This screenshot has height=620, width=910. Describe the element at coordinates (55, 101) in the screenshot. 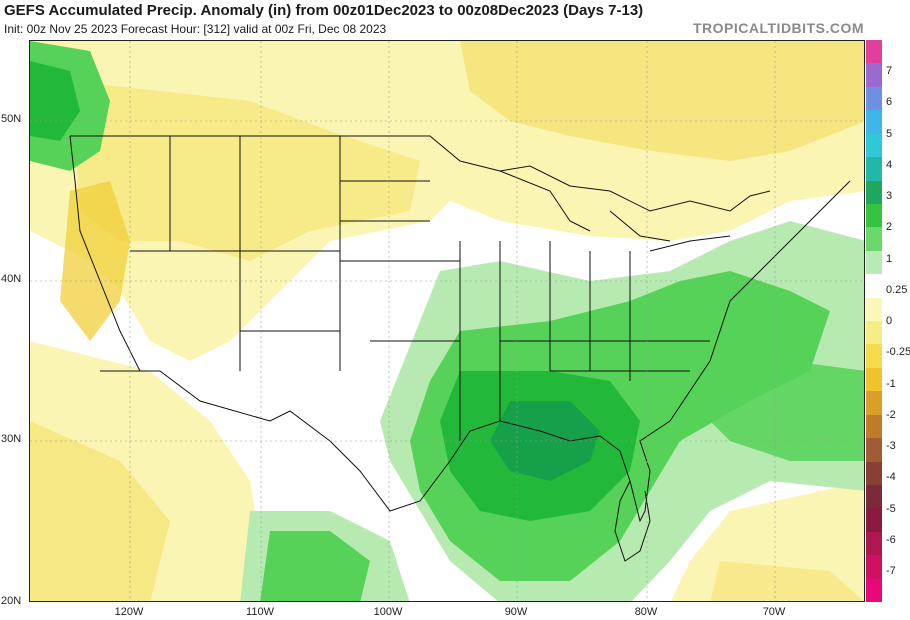

I see `wet-field-pnw-core` at that location.